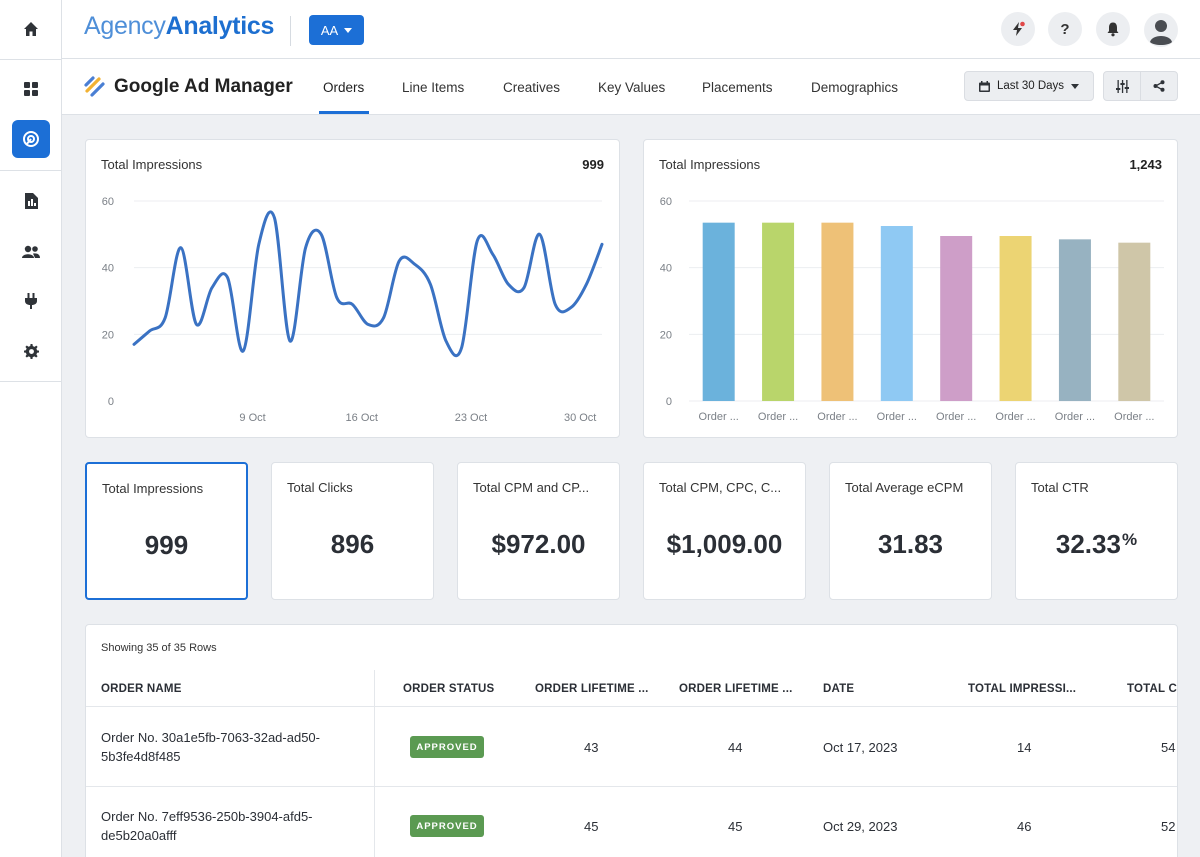  I want to click on integrations-target-icon, so click(31, 139).